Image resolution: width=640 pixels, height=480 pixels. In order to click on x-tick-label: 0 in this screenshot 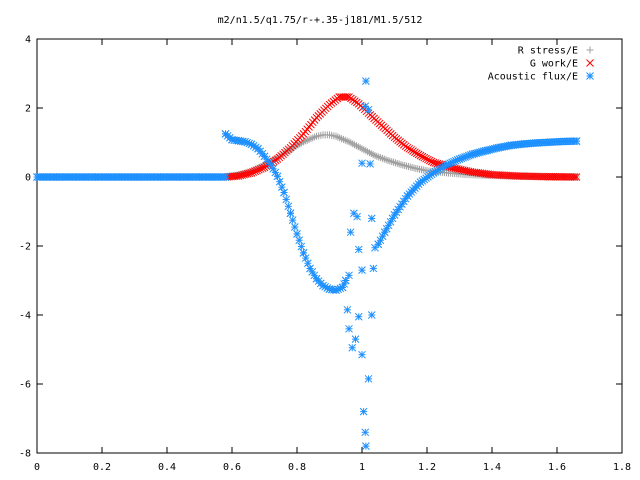, I will do `click(37, 467)`.